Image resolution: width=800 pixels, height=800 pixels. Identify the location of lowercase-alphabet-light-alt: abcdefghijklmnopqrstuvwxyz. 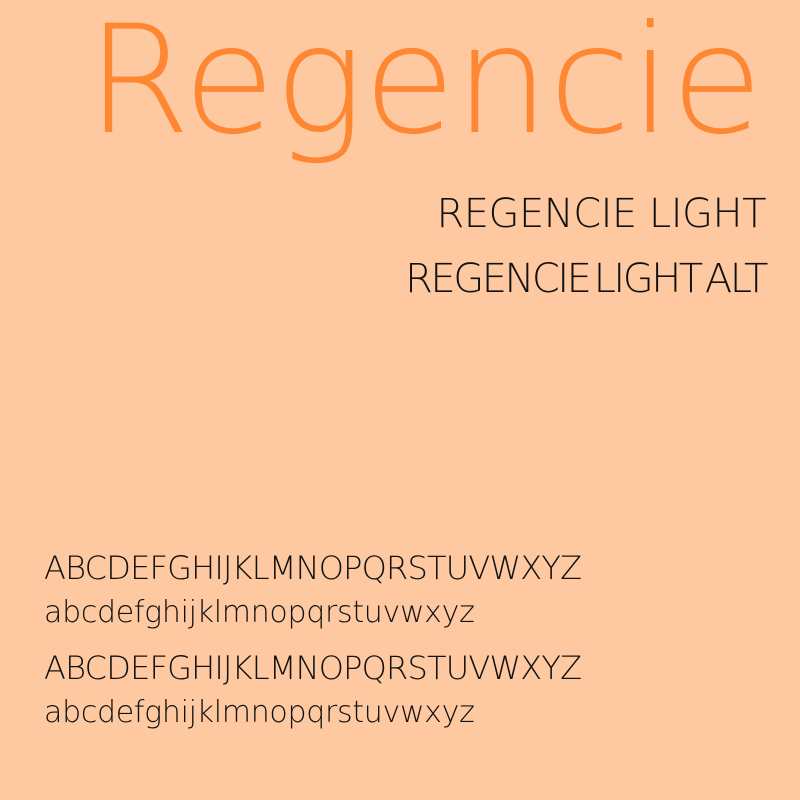
(259, 712).